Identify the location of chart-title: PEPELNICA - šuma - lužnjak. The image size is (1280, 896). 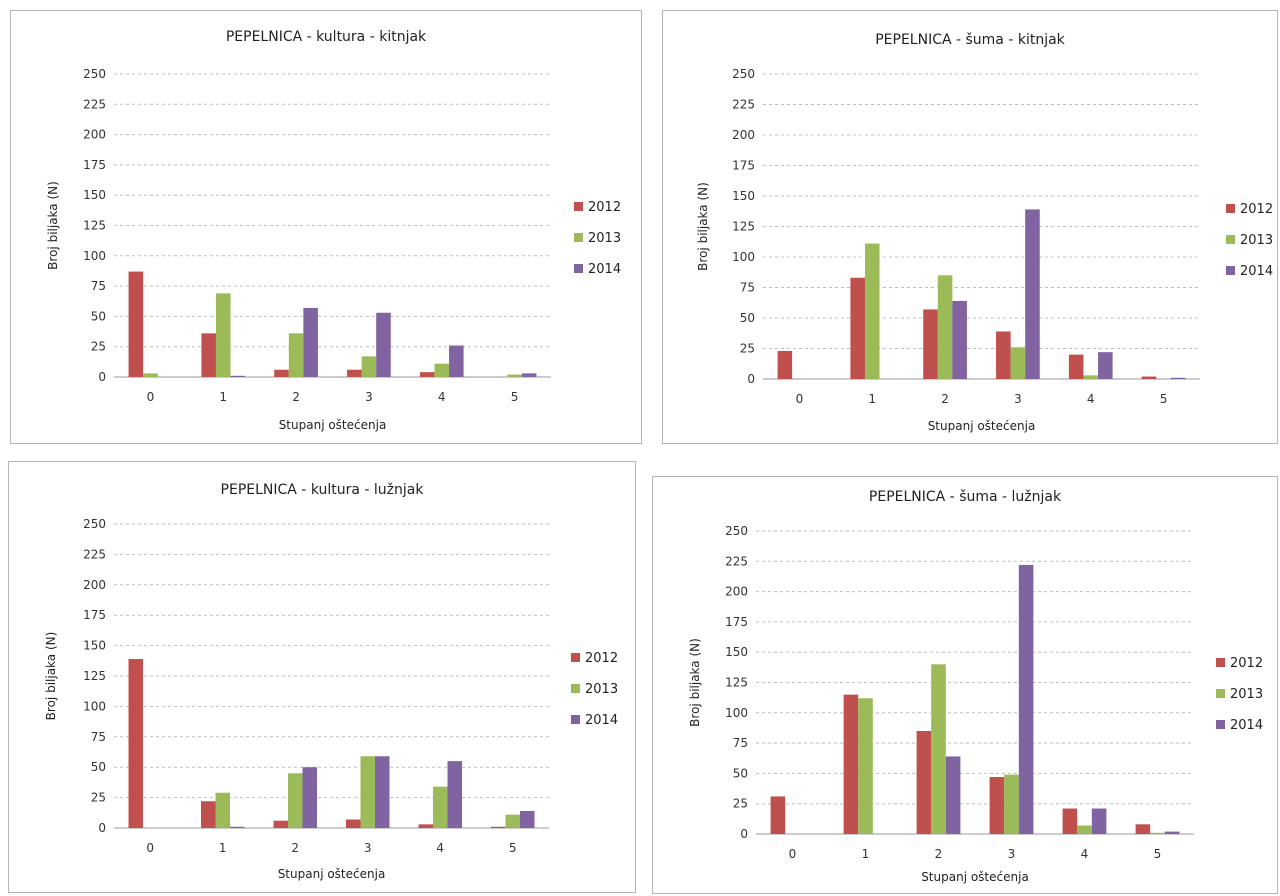
(965, 497).